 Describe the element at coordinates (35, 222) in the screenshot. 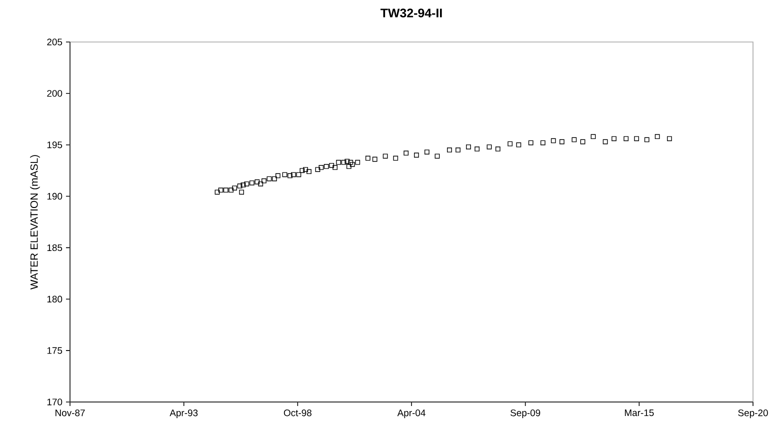

I see `y-axis-title: WATER ELEVATION (mASL)` at that location.